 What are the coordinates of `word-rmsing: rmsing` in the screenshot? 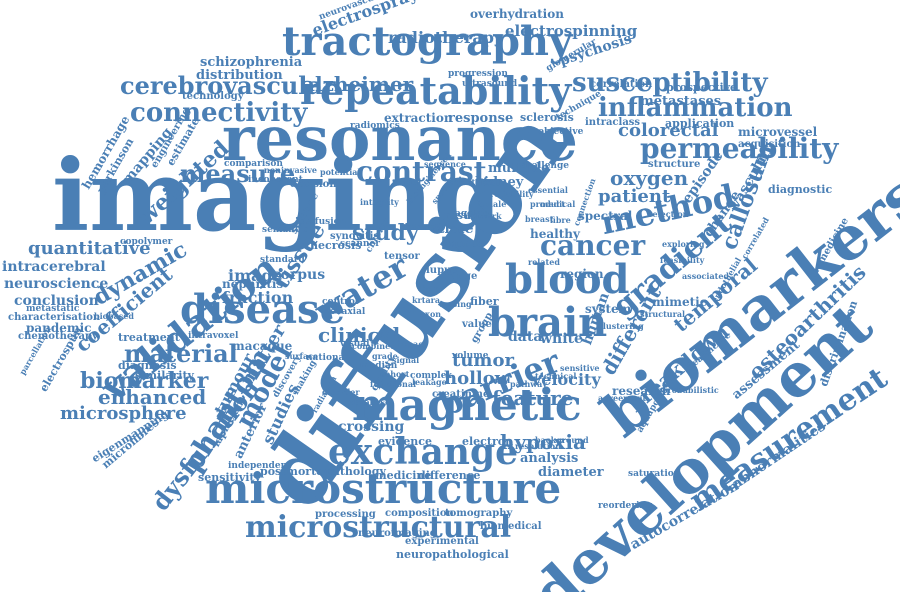 It's located at (456, 304).